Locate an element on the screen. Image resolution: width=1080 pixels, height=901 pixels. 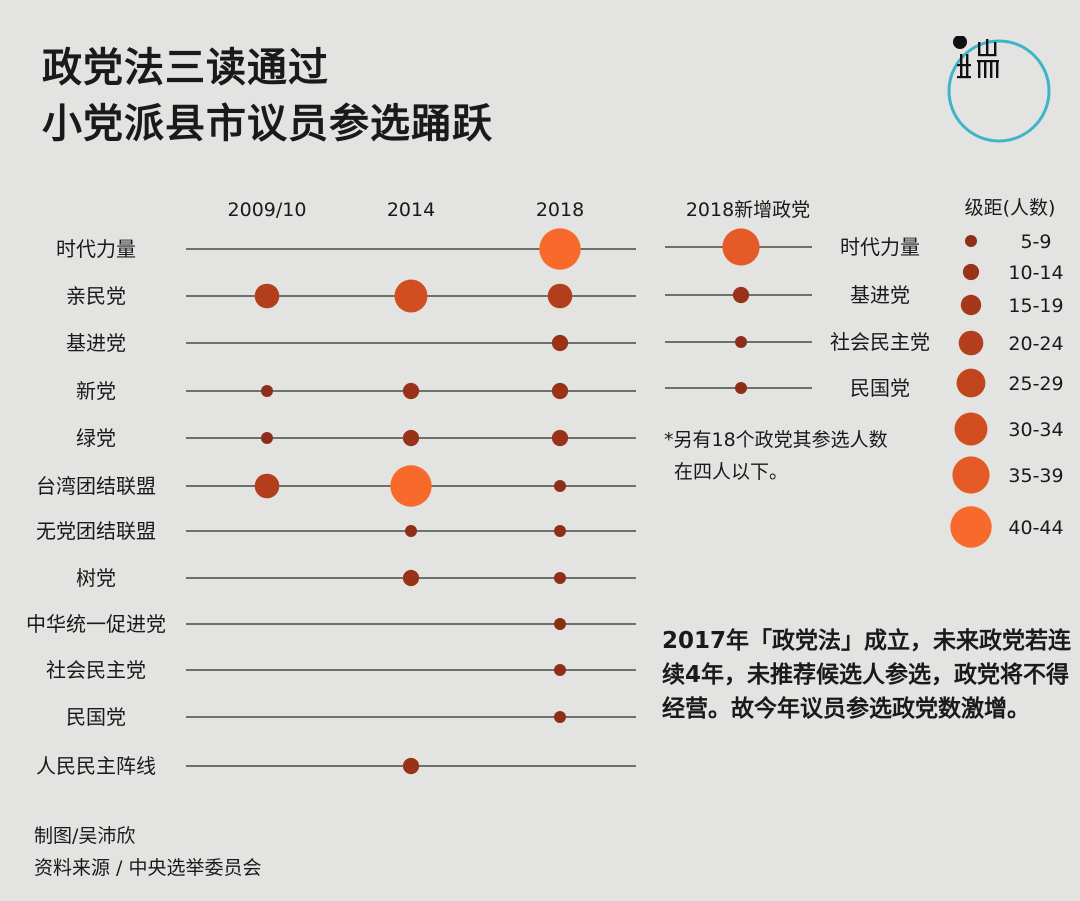
legend-label: 25-29 is located at coordinates (1035, 384).